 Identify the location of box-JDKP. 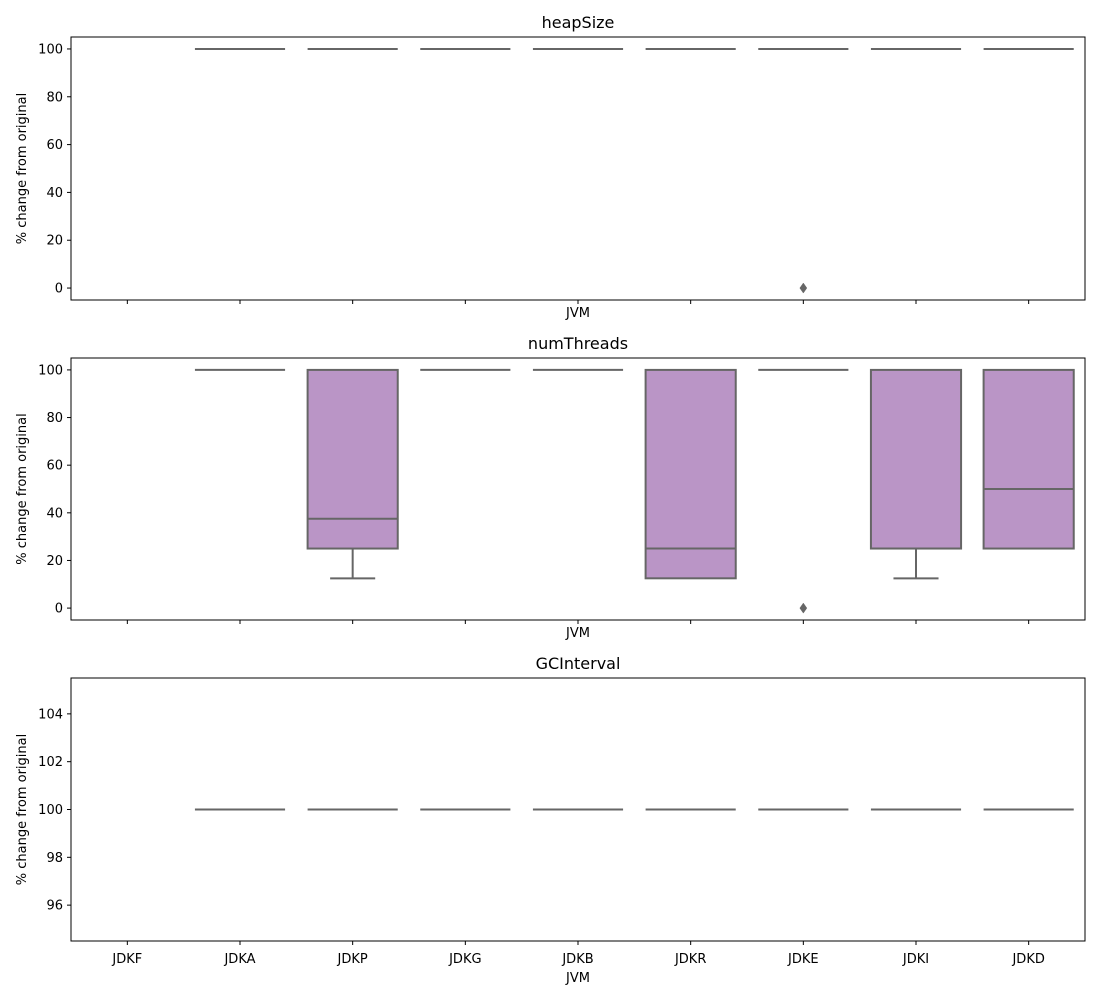
(352, 474).